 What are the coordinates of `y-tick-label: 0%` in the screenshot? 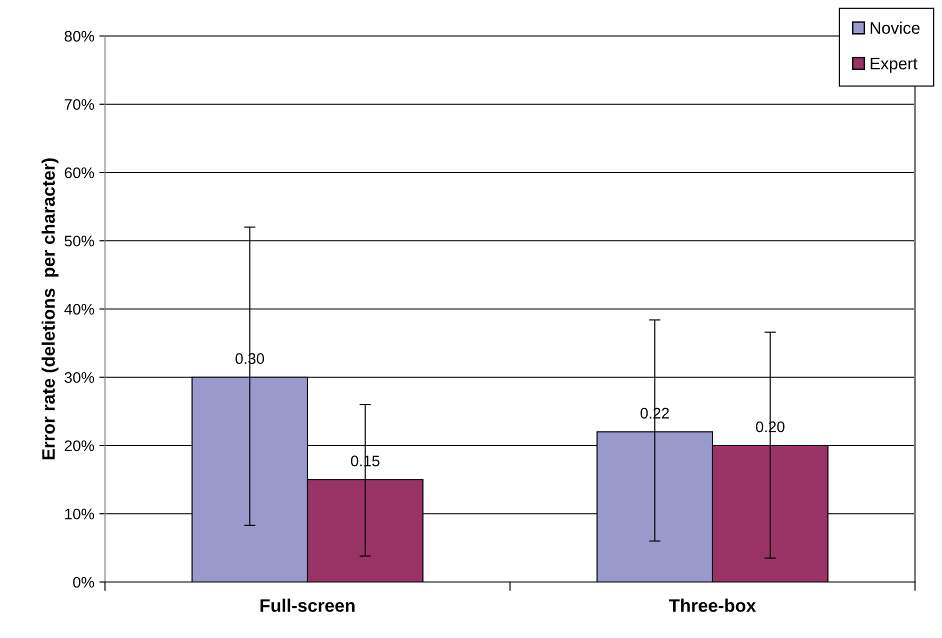 It's located at (83, 582).